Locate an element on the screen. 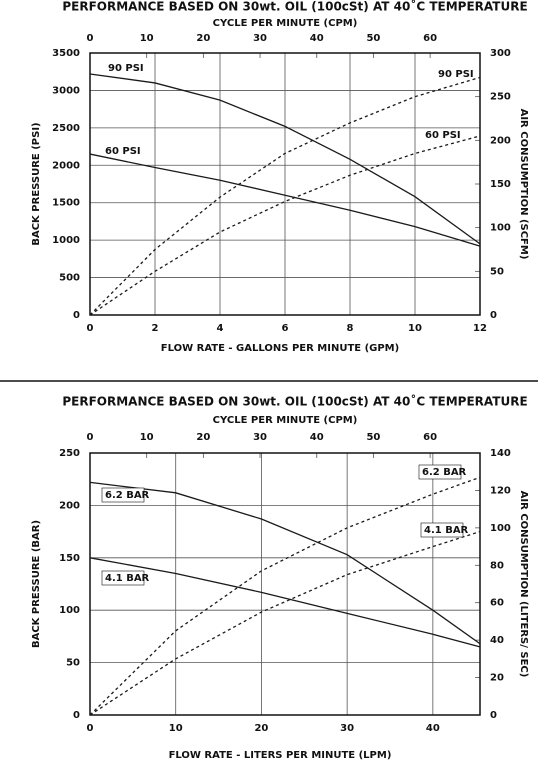 Image resolution: width=538 pixels, height=761 pixels. y-tick-label: 3500 is located at coordinates (66, 53).